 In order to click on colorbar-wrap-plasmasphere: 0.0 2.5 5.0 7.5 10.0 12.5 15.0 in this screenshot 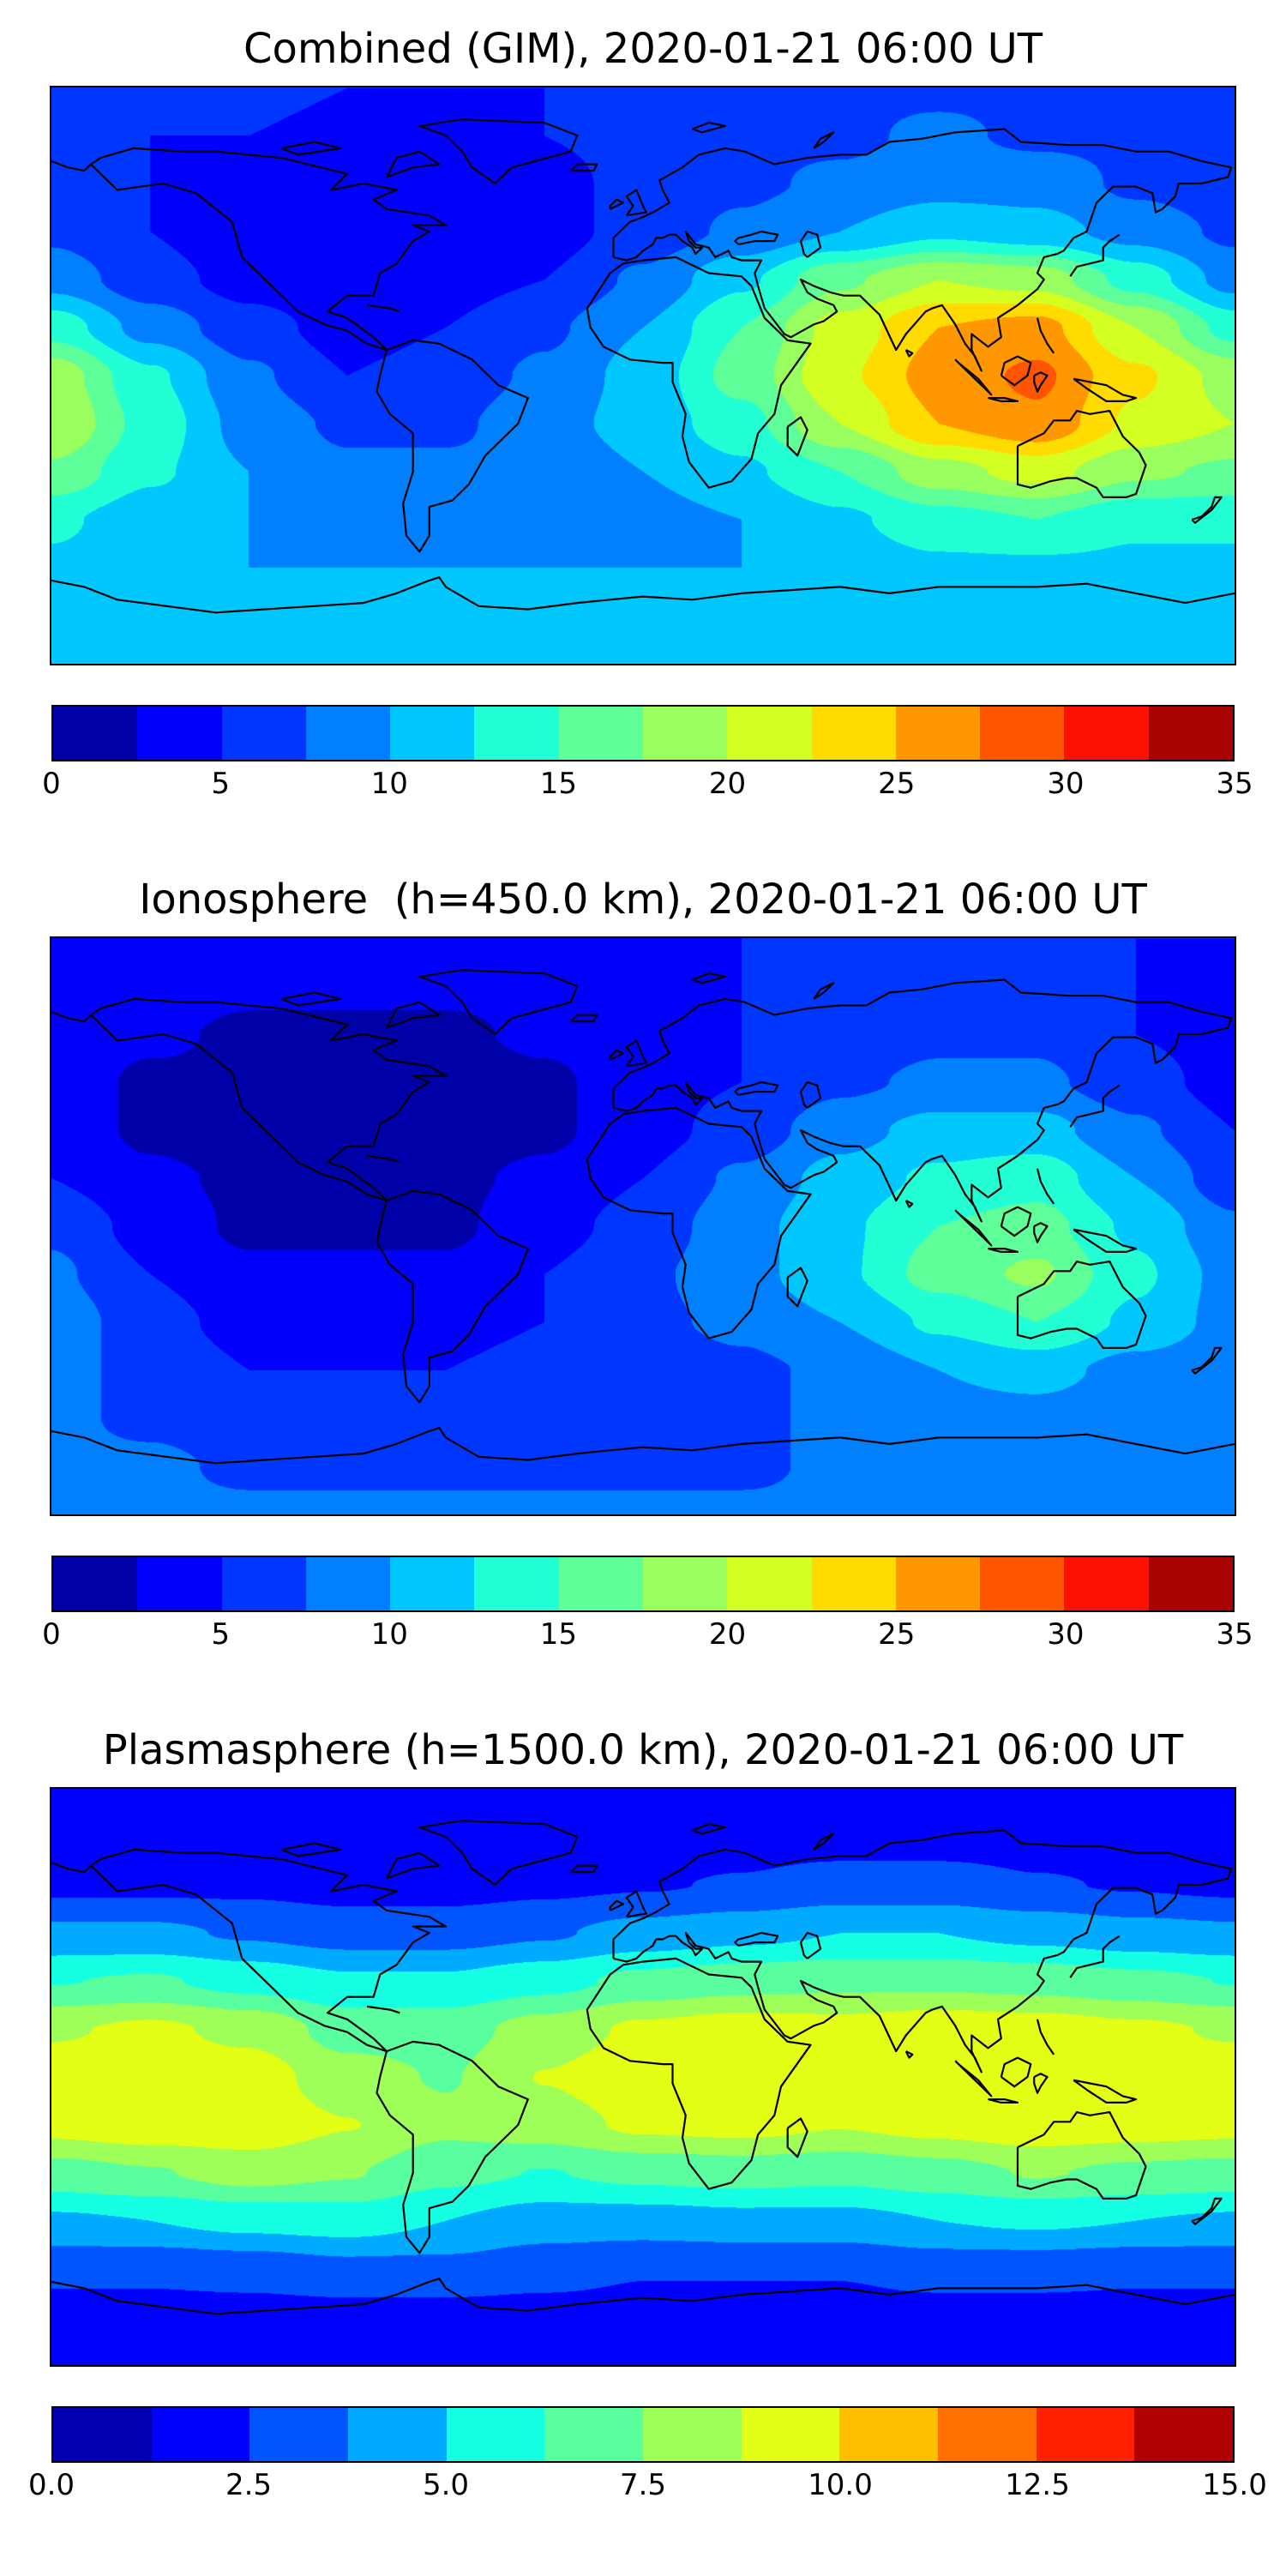, I will do `click(647, 2457)`.